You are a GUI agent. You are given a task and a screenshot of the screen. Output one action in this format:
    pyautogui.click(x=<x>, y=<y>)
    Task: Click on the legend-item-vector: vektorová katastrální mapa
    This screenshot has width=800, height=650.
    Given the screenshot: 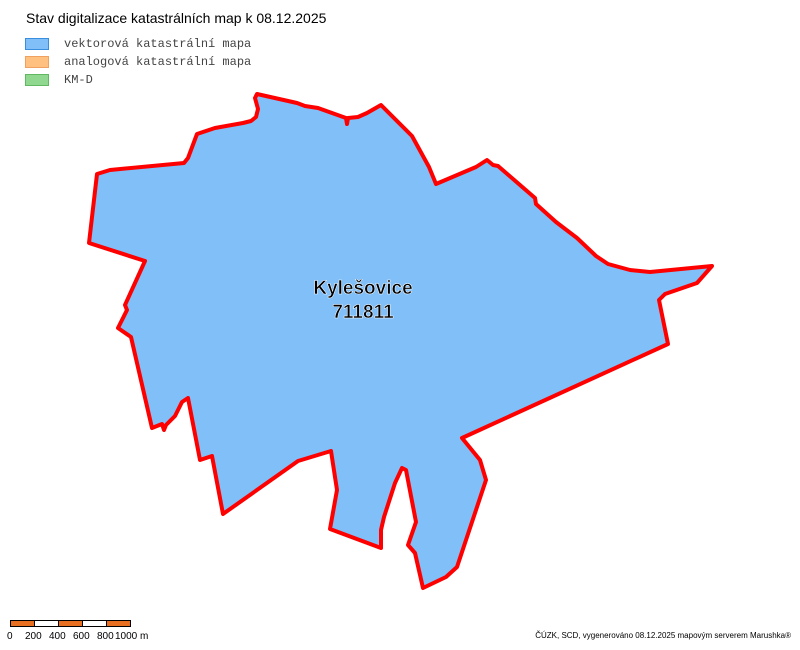 What is the action you would take?
    pyautogui.click(x=138, y=44)
    